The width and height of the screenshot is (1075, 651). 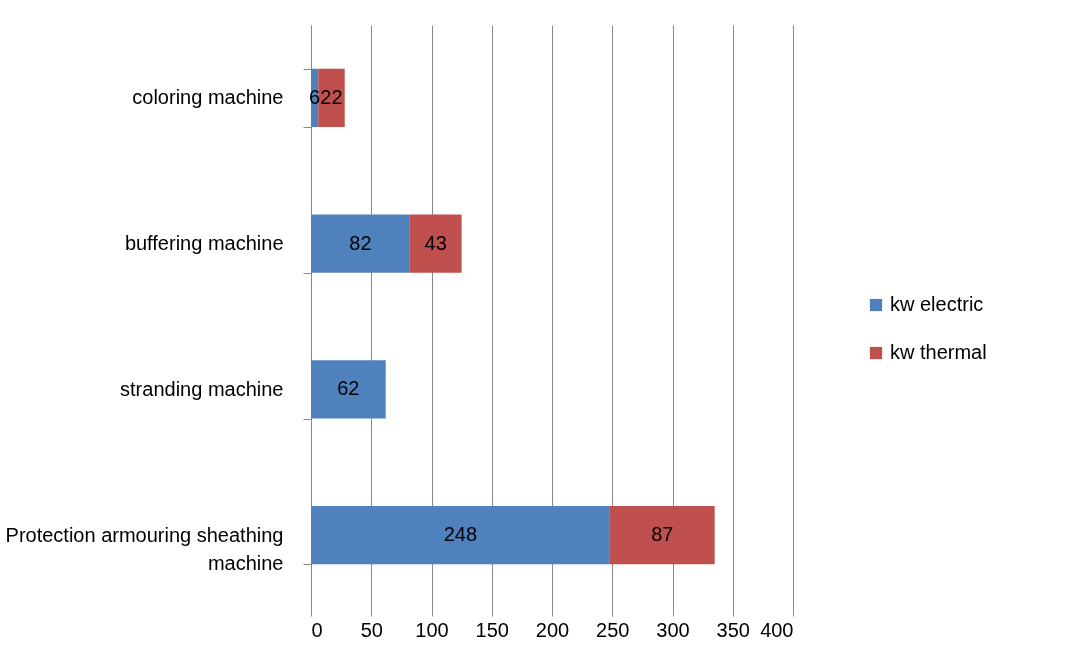 I want to click on x-tick-label: 300, so click(x=673, y=629).